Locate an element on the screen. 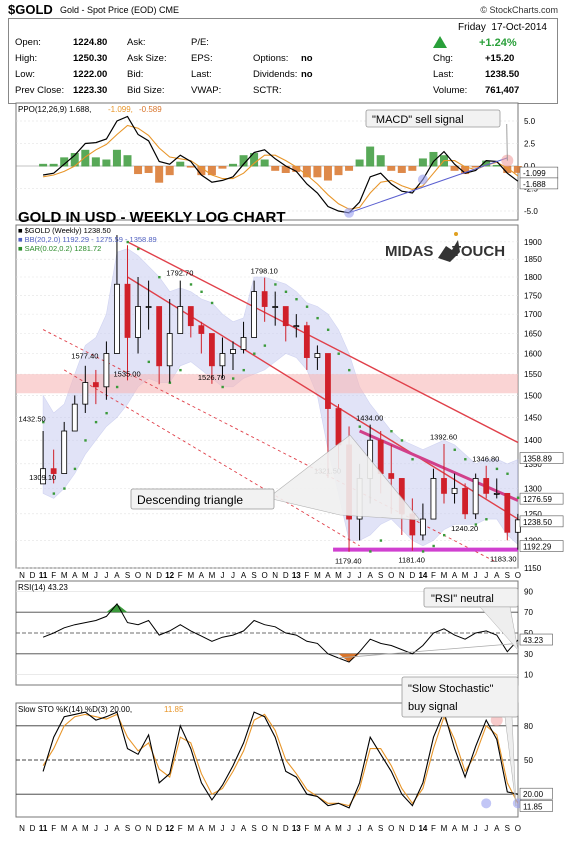 Image resolution: width=564 pixels, height=843 pixels. price-tick-label: 1500 is located at coordinates (533, 395).